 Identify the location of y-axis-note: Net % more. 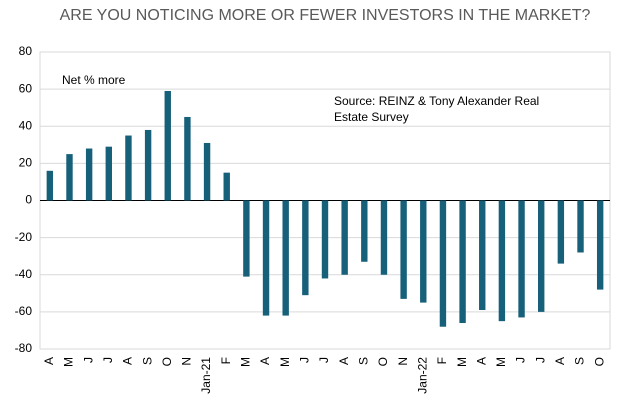
(94, 80).